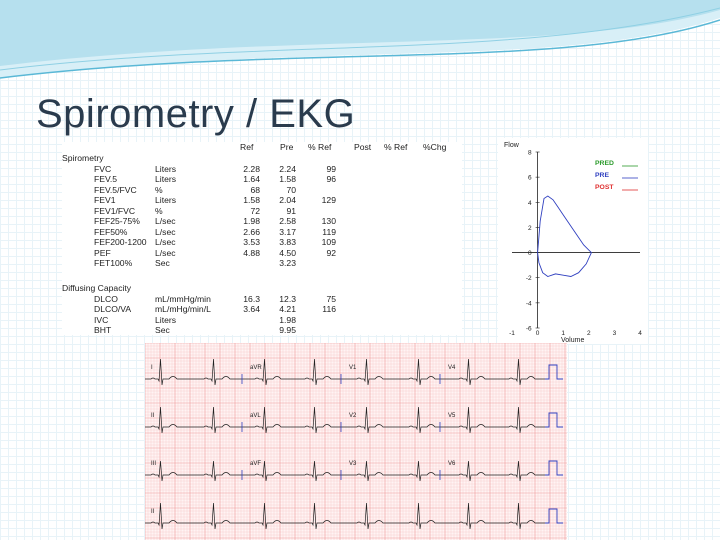 This screenshot has width=720, height=540. Describe the element at coordinates (329, 309) in the screenshot. I see `pct-ref-value: 116` at that location.